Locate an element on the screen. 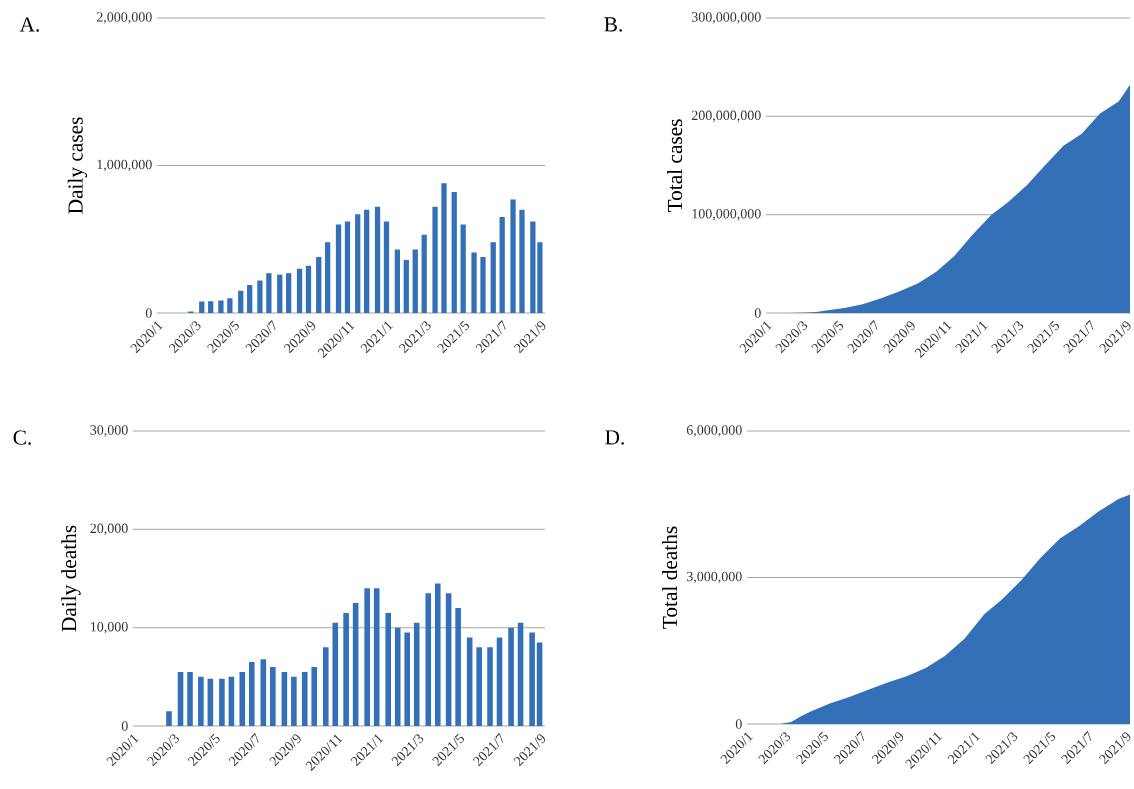  chart-title: C. is located at coordinates (22, 437).